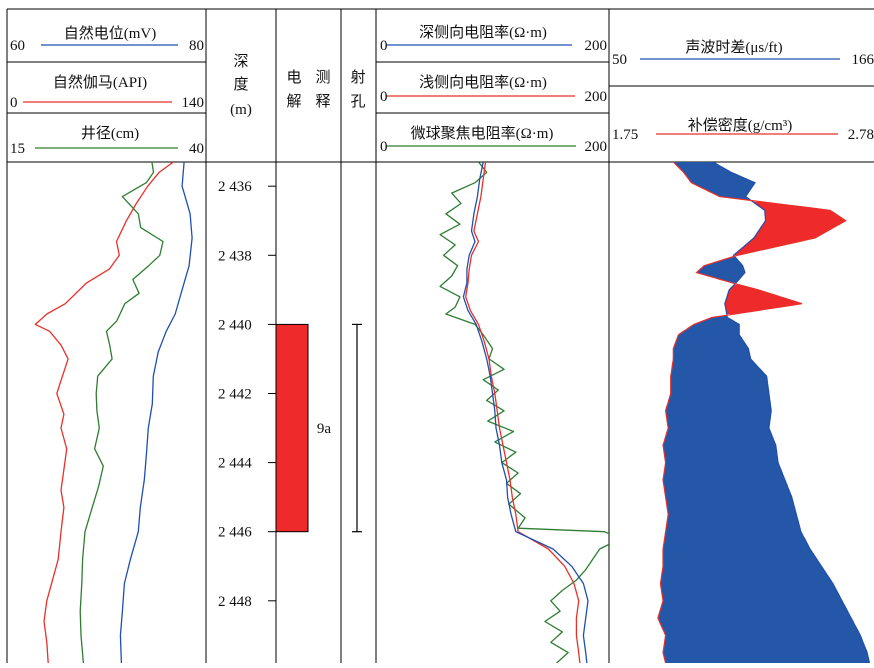  What do you see at coordinates (596, 46) in the screenshot?
I see `track2-curve-0-max: 200` at bounding box center [596, 46].